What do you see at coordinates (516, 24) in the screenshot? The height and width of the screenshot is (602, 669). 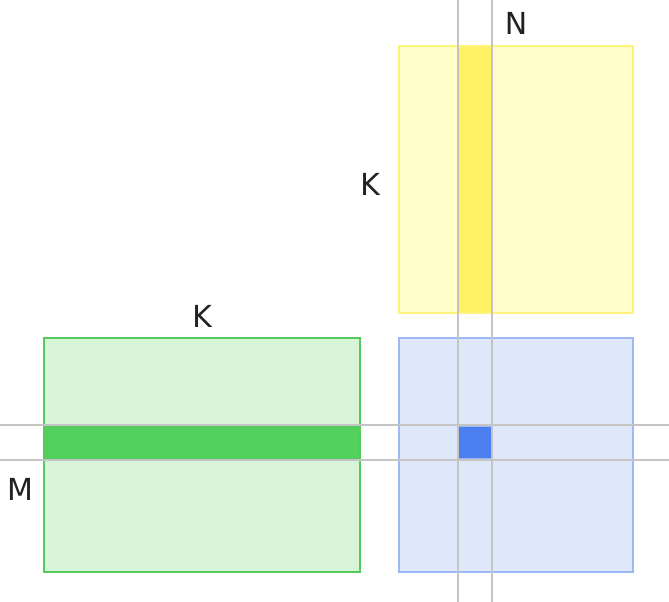 I see `label-n: N` at bounding box center [516, 24].